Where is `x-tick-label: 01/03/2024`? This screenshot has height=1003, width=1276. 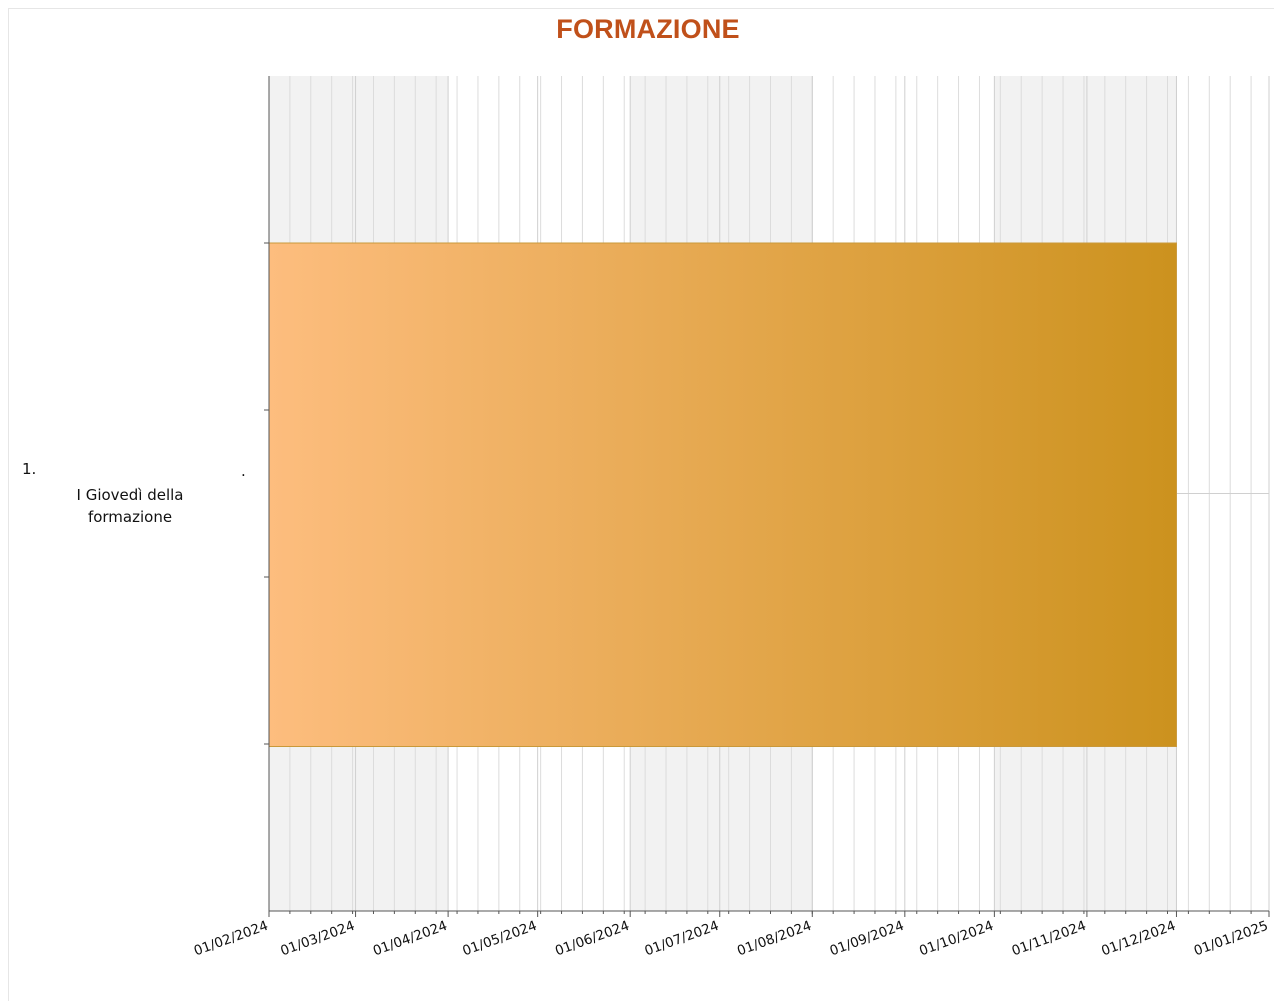 x-tick-label: 01/03/2024 is located at coordinates (317, 939).